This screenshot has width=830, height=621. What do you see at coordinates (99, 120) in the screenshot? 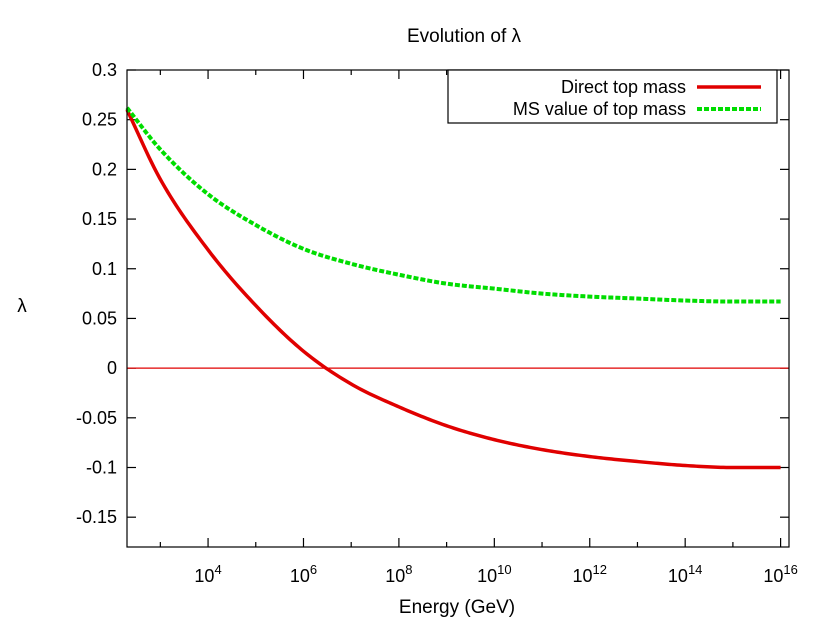
I see `y-tick-label: 0.25` at bounding box center [99, 120].